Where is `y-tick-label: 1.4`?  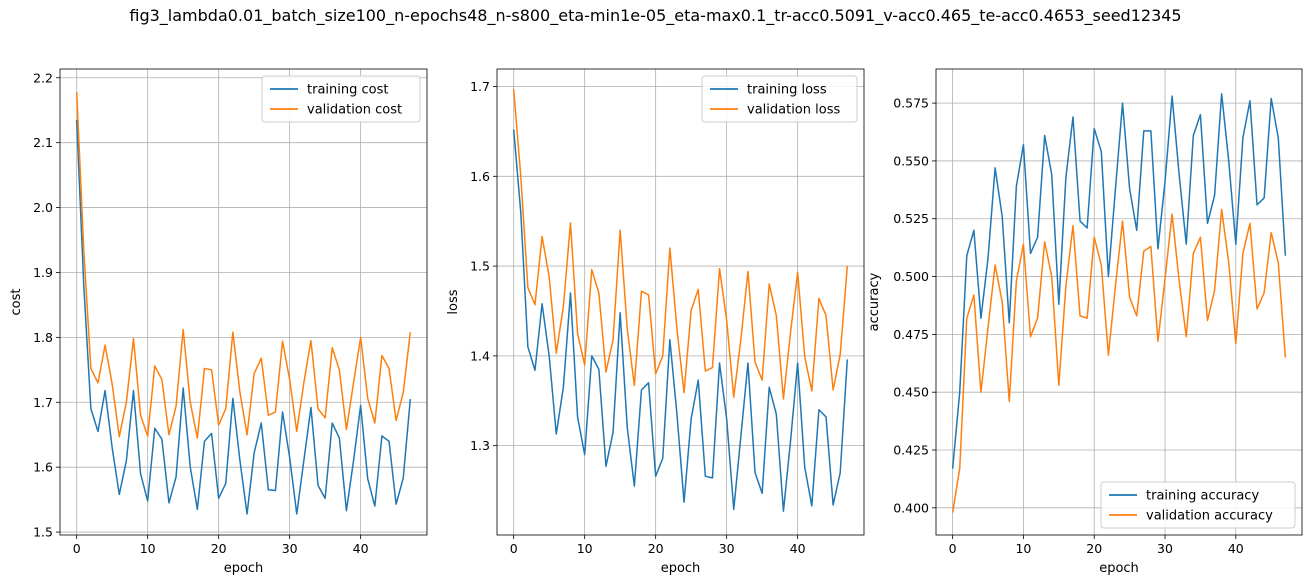 y-tick-label: 1.4 is located at coordinates (480, 355).